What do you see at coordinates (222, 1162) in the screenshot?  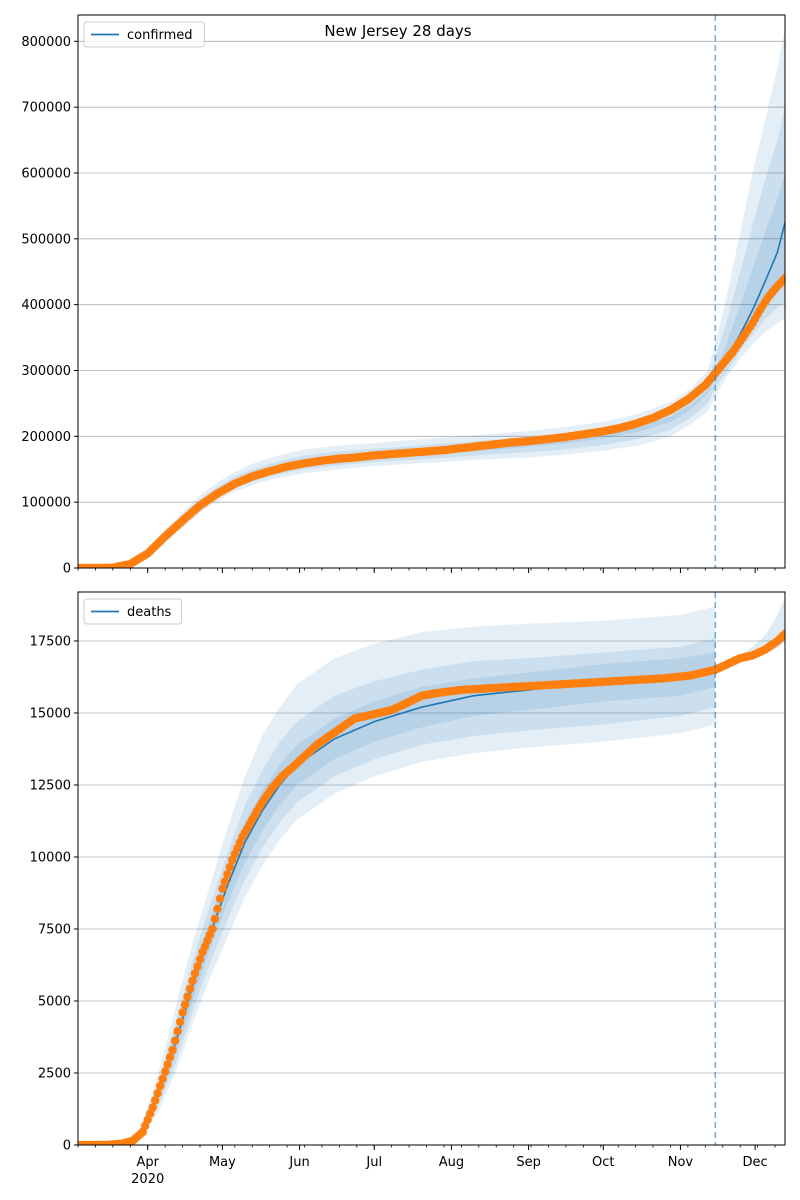 I see `x-tick-label: May` at bounding box center [222, 1162].